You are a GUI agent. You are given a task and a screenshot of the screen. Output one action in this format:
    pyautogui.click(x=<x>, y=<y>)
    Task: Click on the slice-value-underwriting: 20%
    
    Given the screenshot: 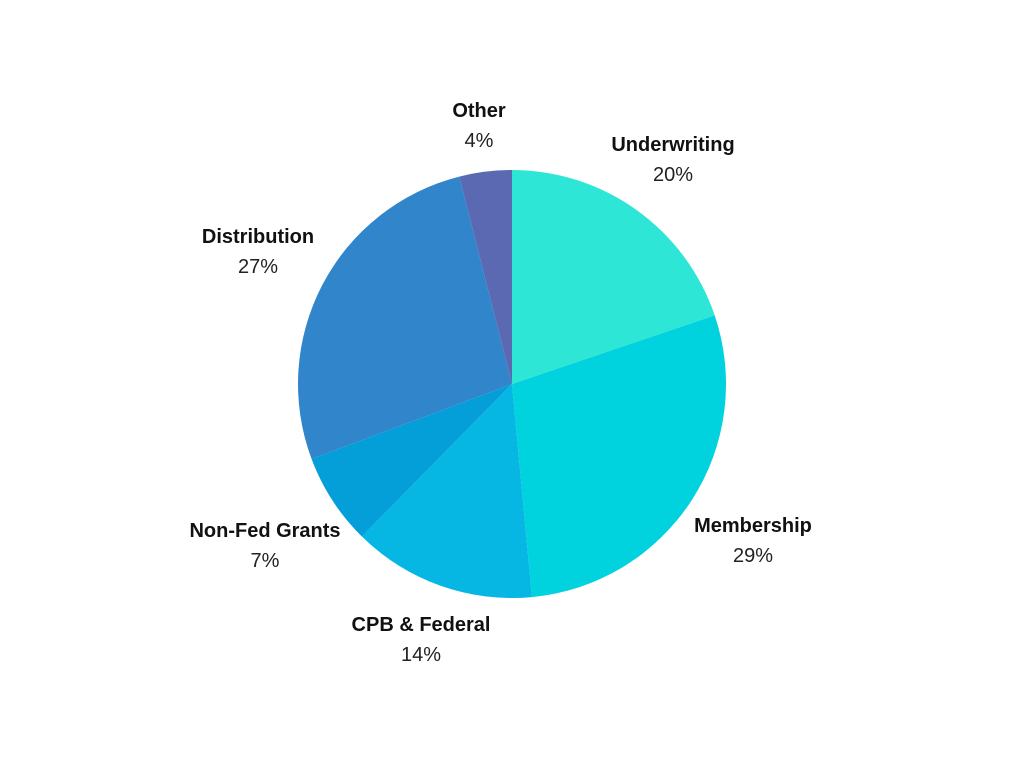 What is the action you would take?
    pyautogui.click(x=673, y=175)
    